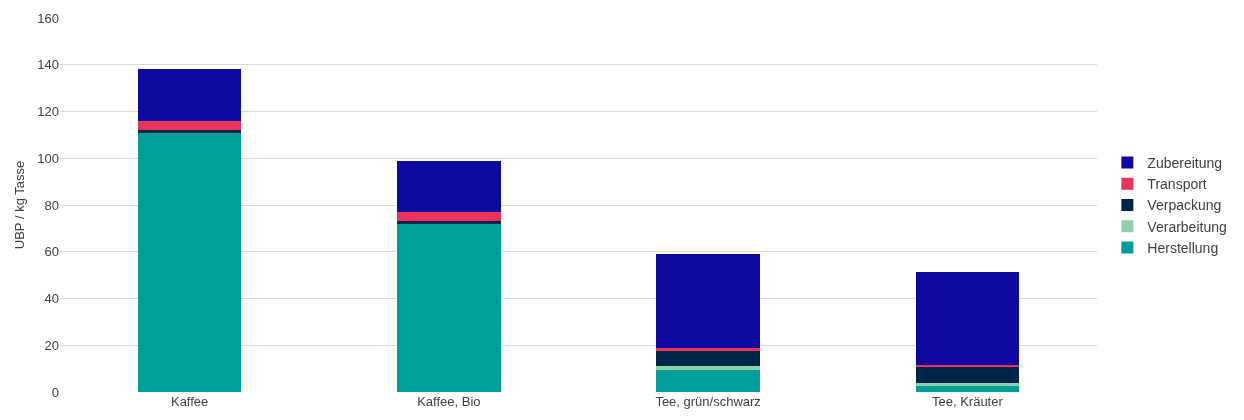 The width and height of the screenshot is (1244, 420). I want to click on x-tick-label: Tee, Kräuter, so click(967, 401).